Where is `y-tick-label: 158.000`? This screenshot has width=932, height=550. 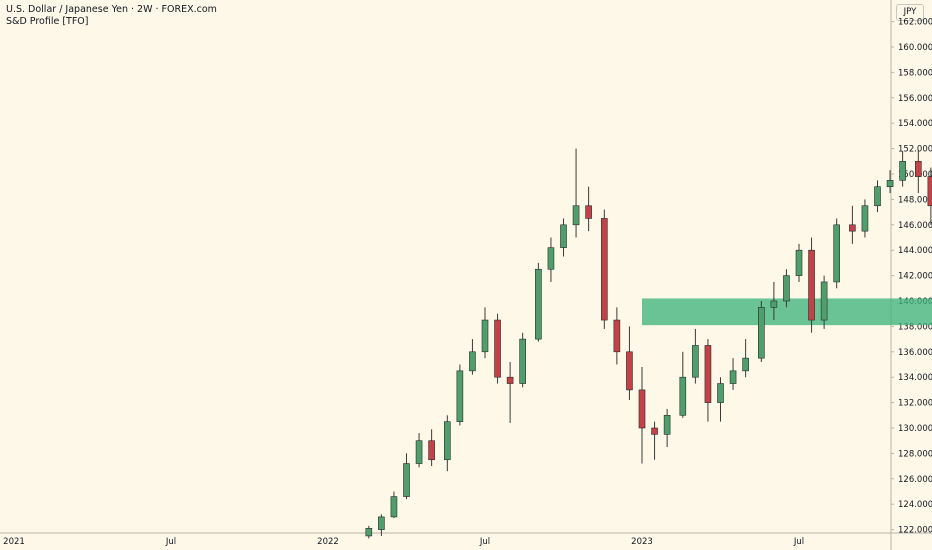
y-tick-label: 158.000 is located at coordinates (915, 73).